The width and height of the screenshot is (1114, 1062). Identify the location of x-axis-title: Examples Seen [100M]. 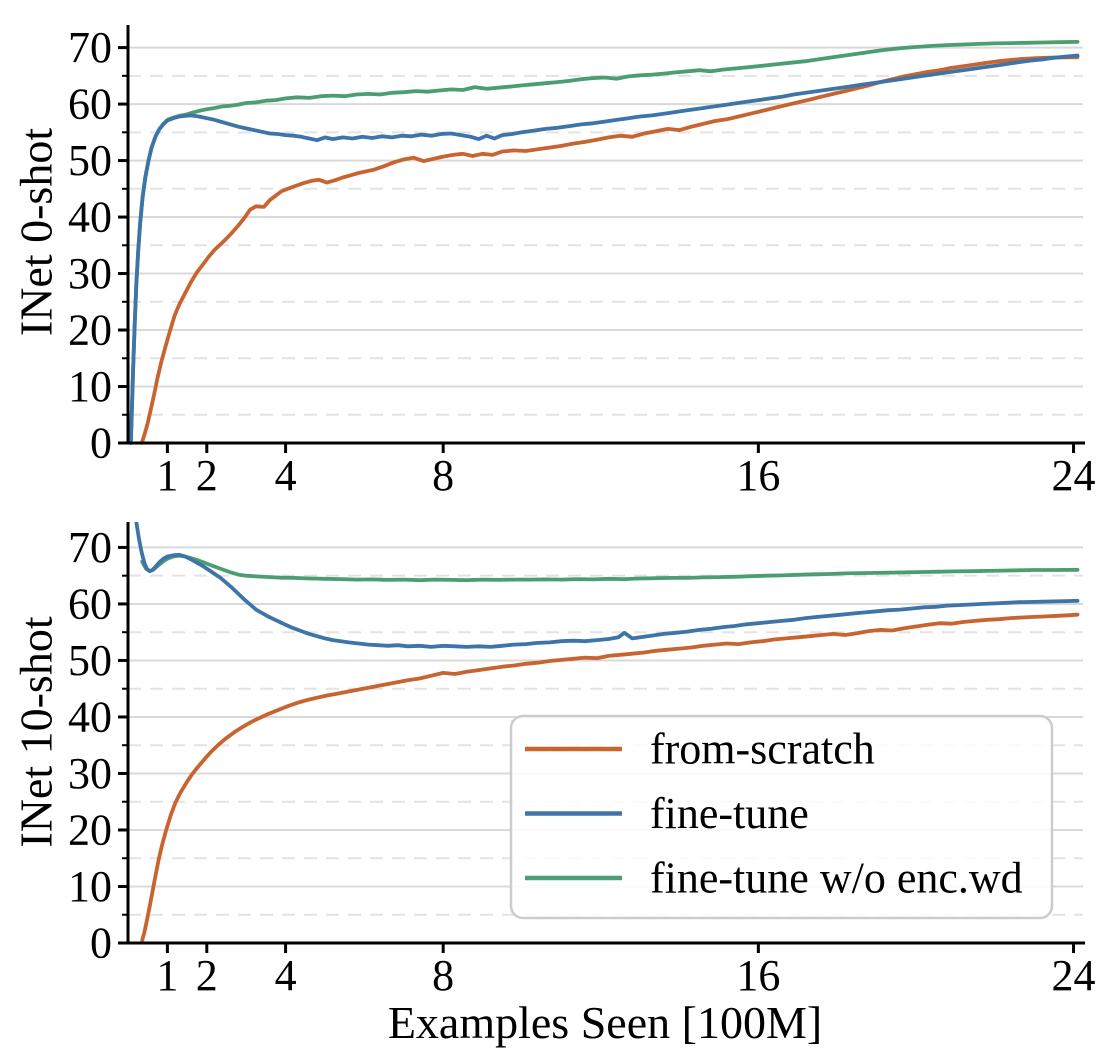
(605, 1022).